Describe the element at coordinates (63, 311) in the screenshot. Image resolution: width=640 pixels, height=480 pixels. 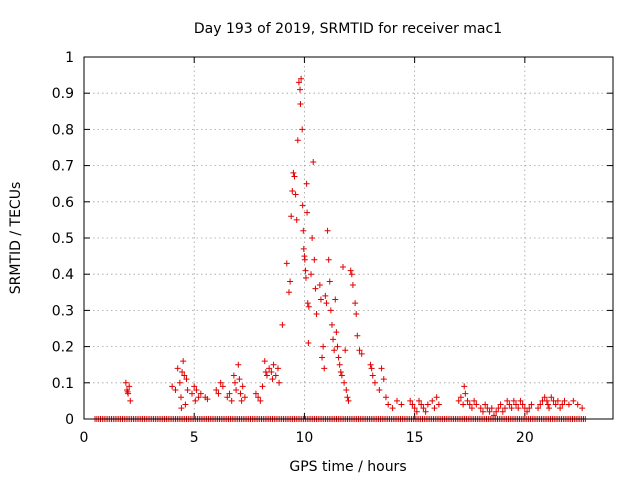
I see `y-tick-label: 0.3` at that location.